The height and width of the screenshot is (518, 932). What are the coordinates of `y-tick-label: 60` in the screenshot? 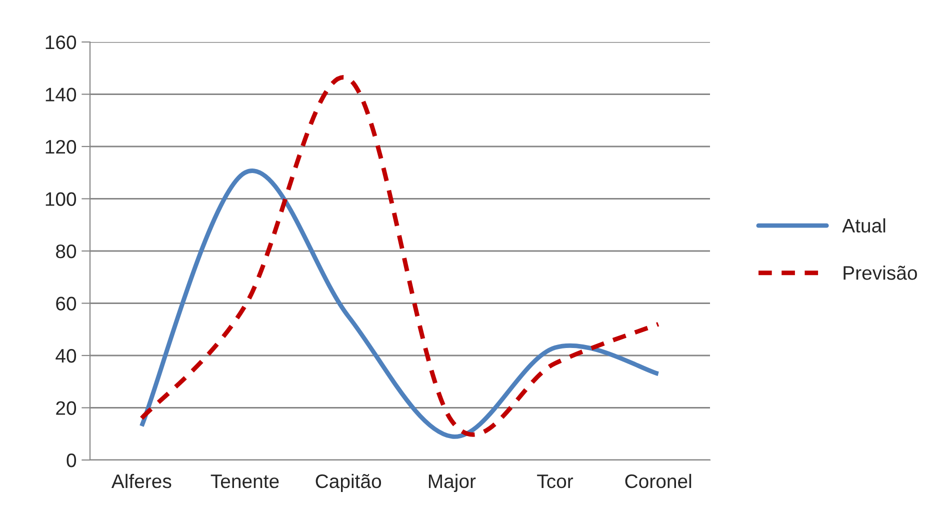 It's located at (66, 303).